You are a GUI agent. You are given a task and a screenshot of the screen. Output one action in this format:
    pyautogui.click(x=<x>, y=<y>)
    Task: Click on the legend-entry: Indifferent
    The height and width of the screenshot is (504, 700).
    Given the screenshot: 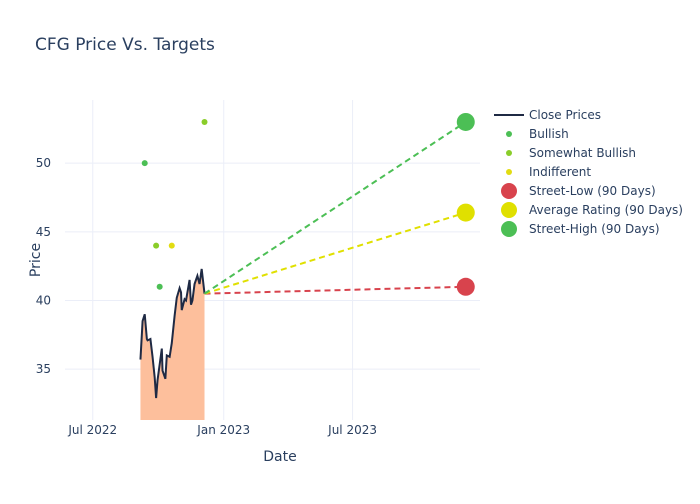 What is the action you would take?
    pyautogui.click(x=560, y=172)
    